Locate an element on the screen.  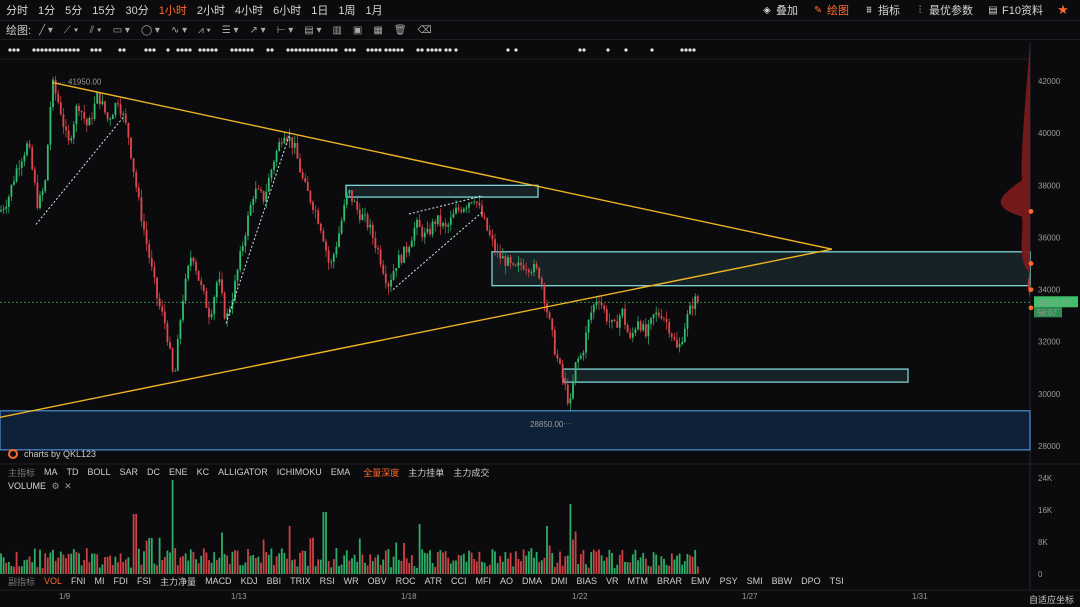
indicator-主力净量: 主力净量 is located at coordinates (178, 581).